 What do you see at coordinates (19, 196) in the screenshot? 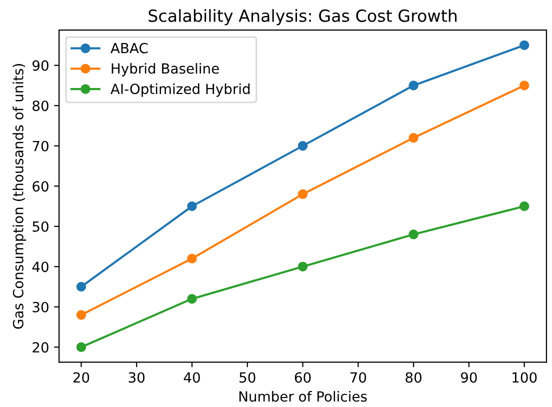
I see `y-axis-title: Gas Consumption (thousands of units)` at bounding box center [19, 196].